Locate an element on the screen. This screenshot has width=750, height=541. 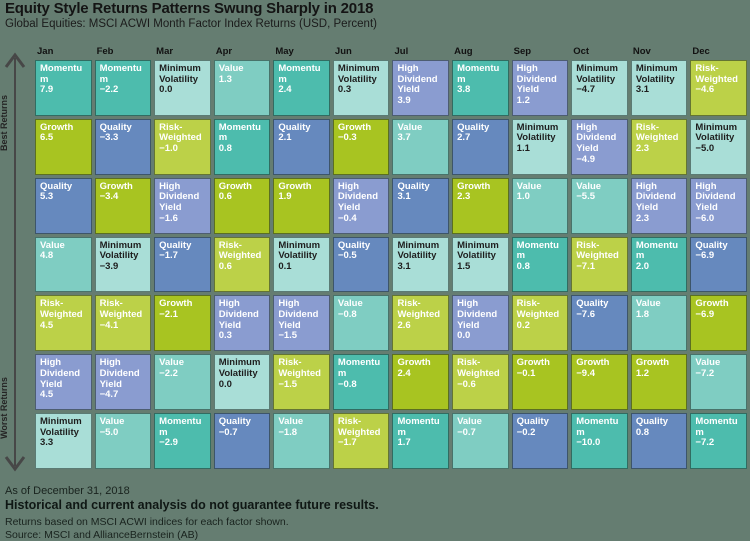
factor-value: 2.6 is located at coordinates (404, 325).